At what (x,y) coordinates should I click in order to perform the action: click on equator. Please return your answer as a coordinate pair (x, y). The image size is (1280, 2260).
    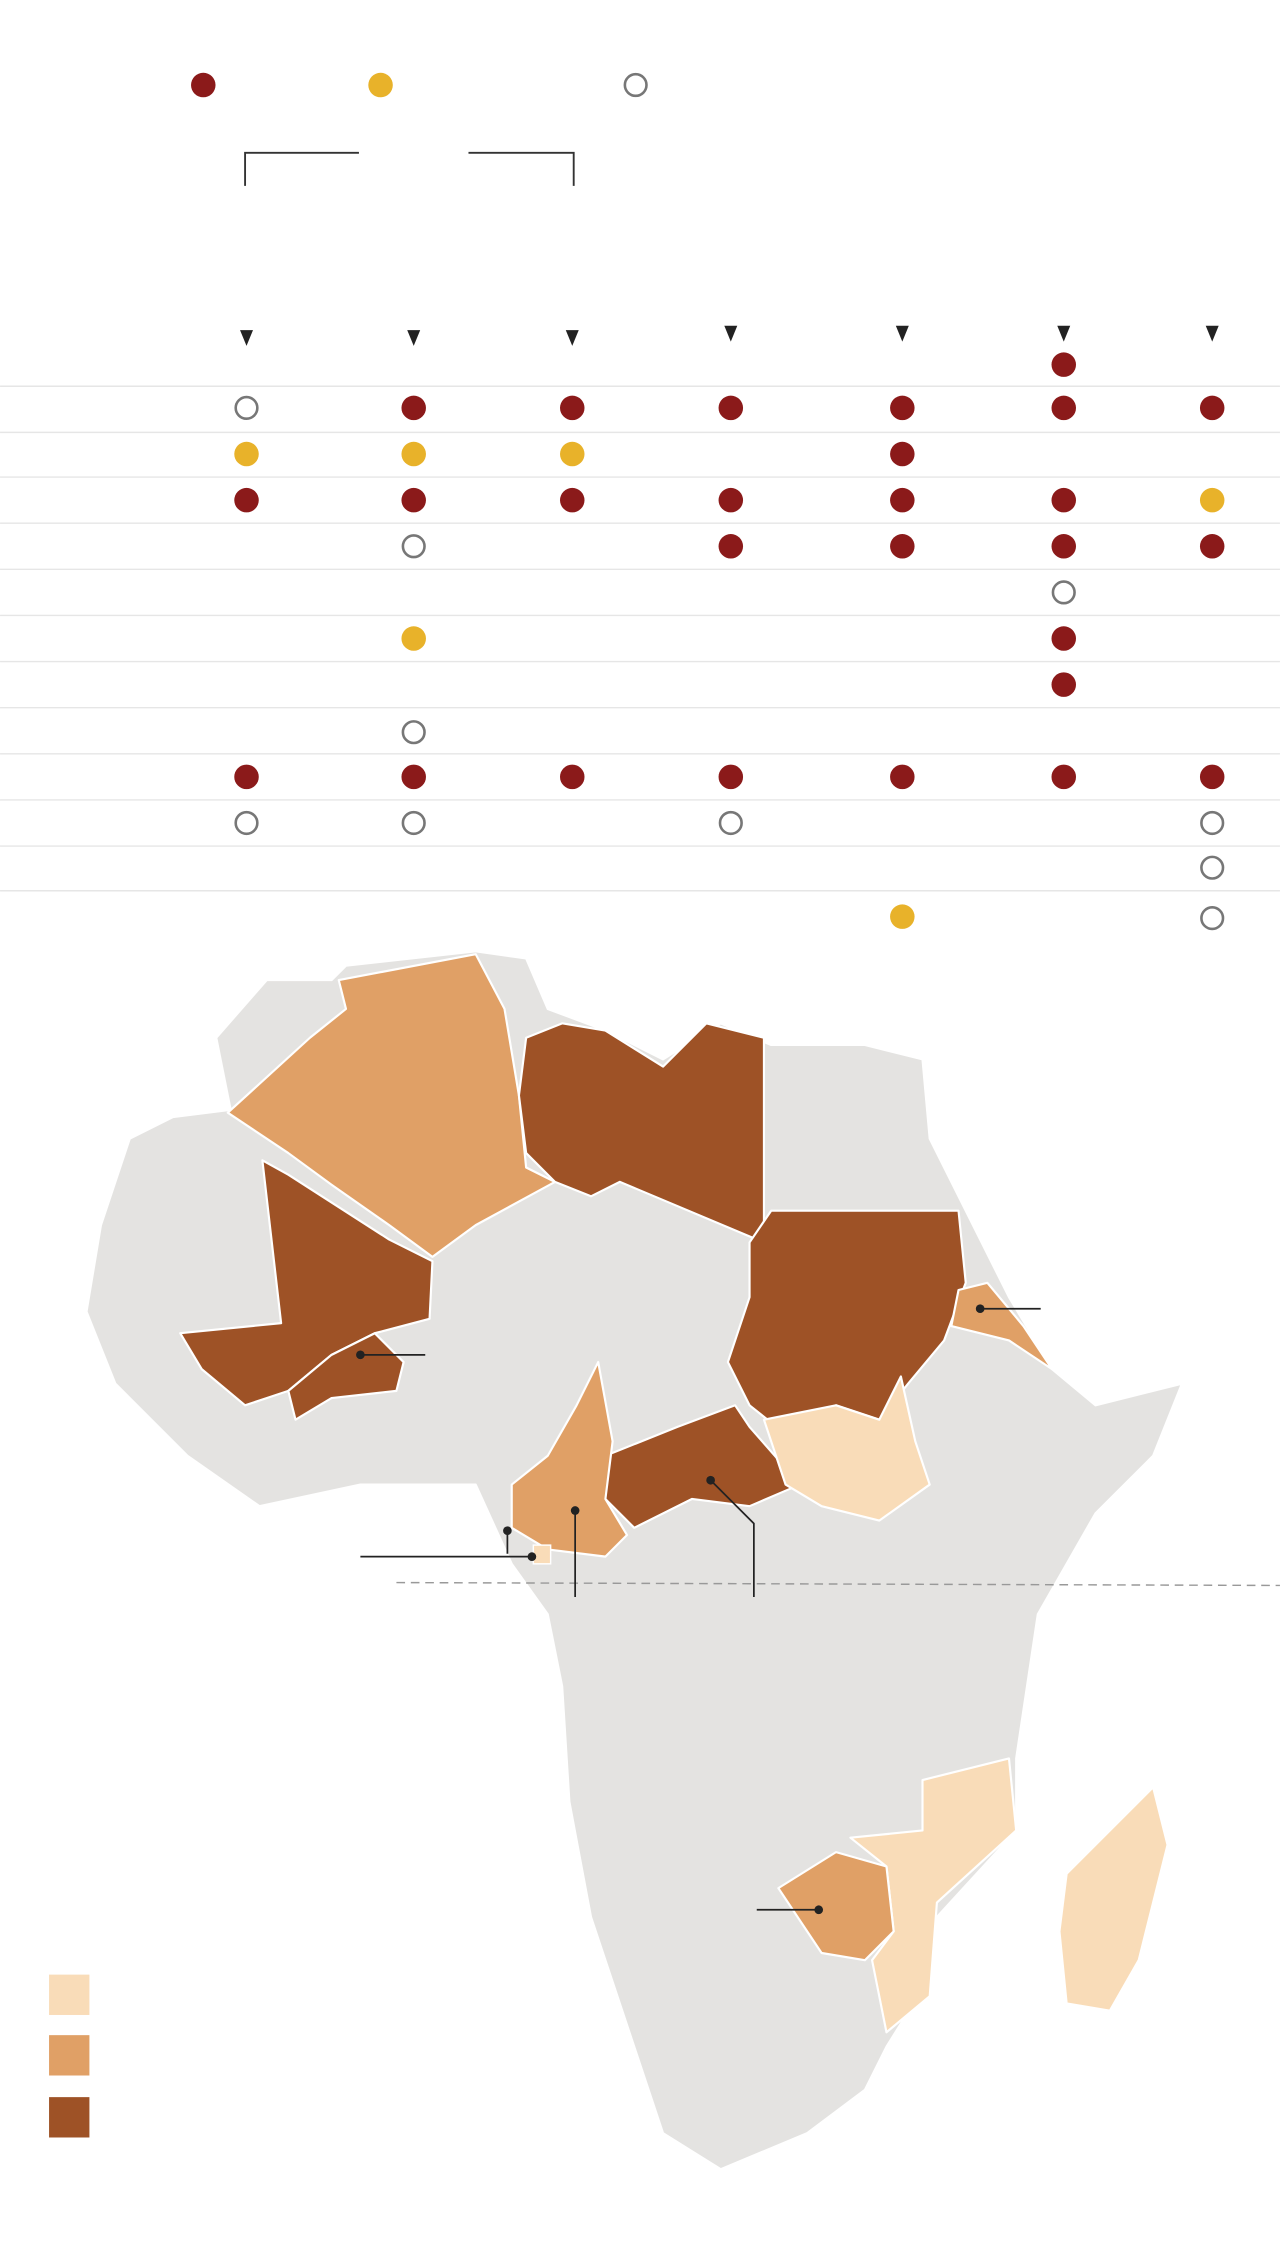
    Looking at the image, I should click on (838, 1584).